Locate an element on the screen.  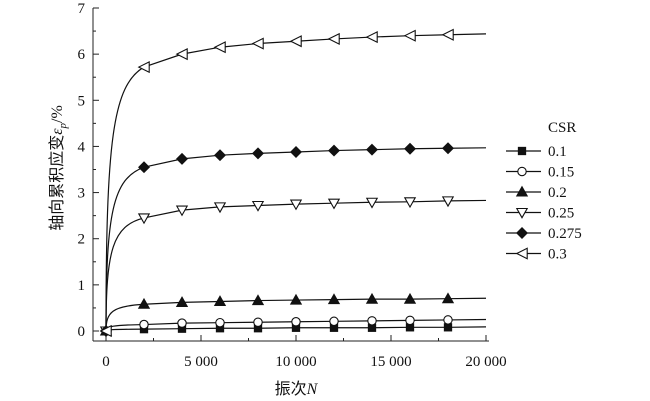
legend-label: 0.3 is located at coordinates (557, 255).